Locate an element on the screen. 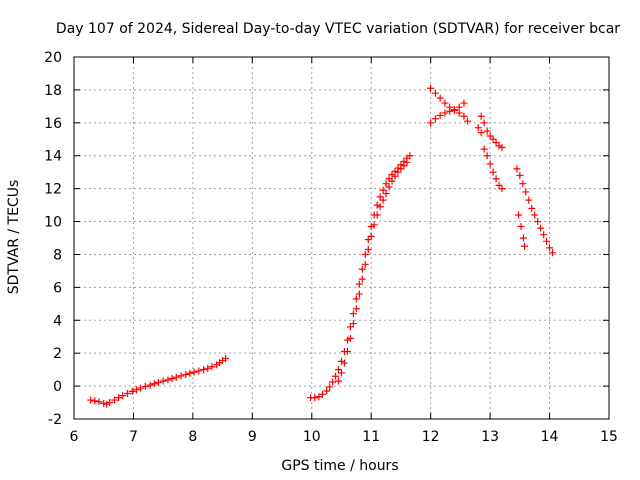  y-tick-label: 16 is located at coordinates (53, 124).